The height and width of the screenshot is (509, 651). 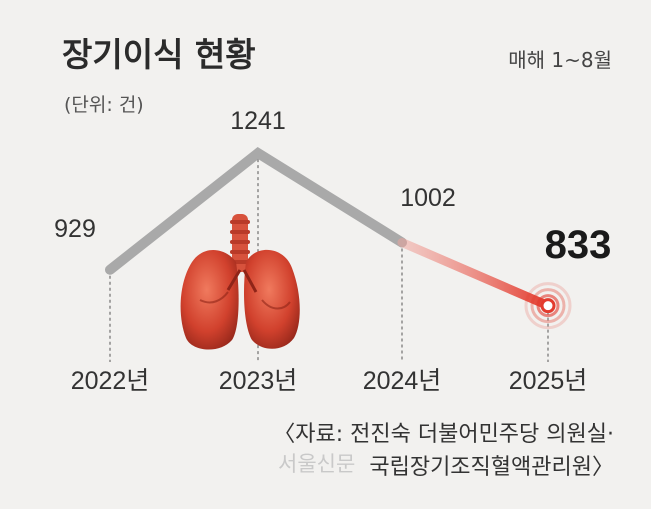 I want to click on watermark: 서울신문, so click(x=316, y=464).